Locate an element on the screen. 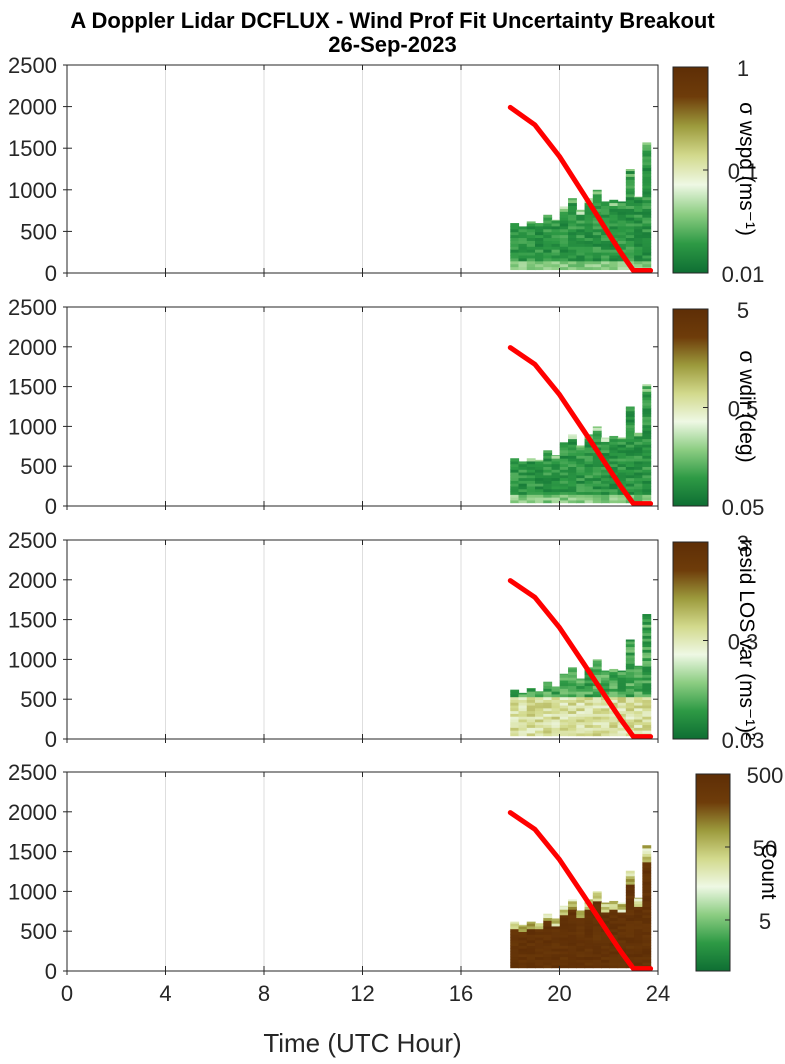 Image resolution: width=785 pixels, height=1064 pixels. colorbar-tick-label: 0.1 is located at coordinates (743, 171).